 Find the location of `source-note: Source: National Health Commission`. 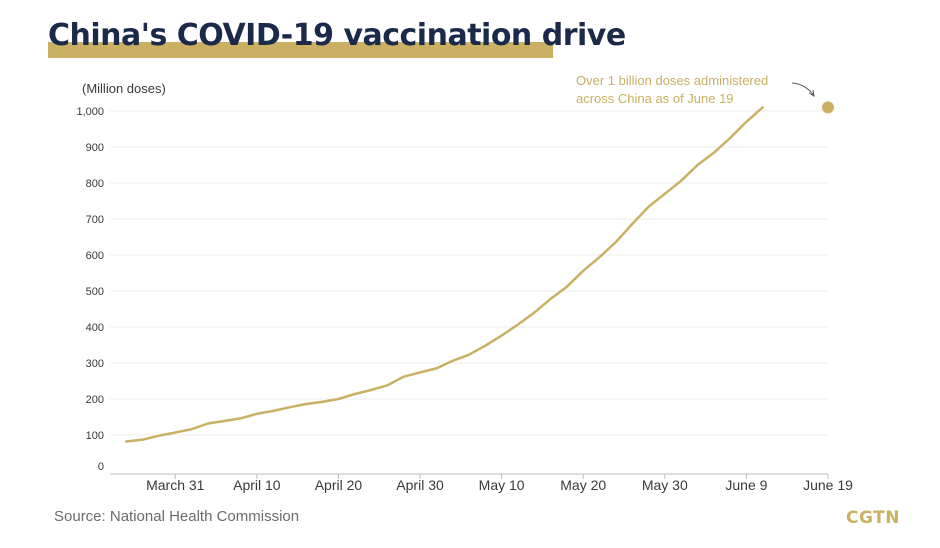

source-note: Source: National Health Commission is located at coordinates (177, 516).